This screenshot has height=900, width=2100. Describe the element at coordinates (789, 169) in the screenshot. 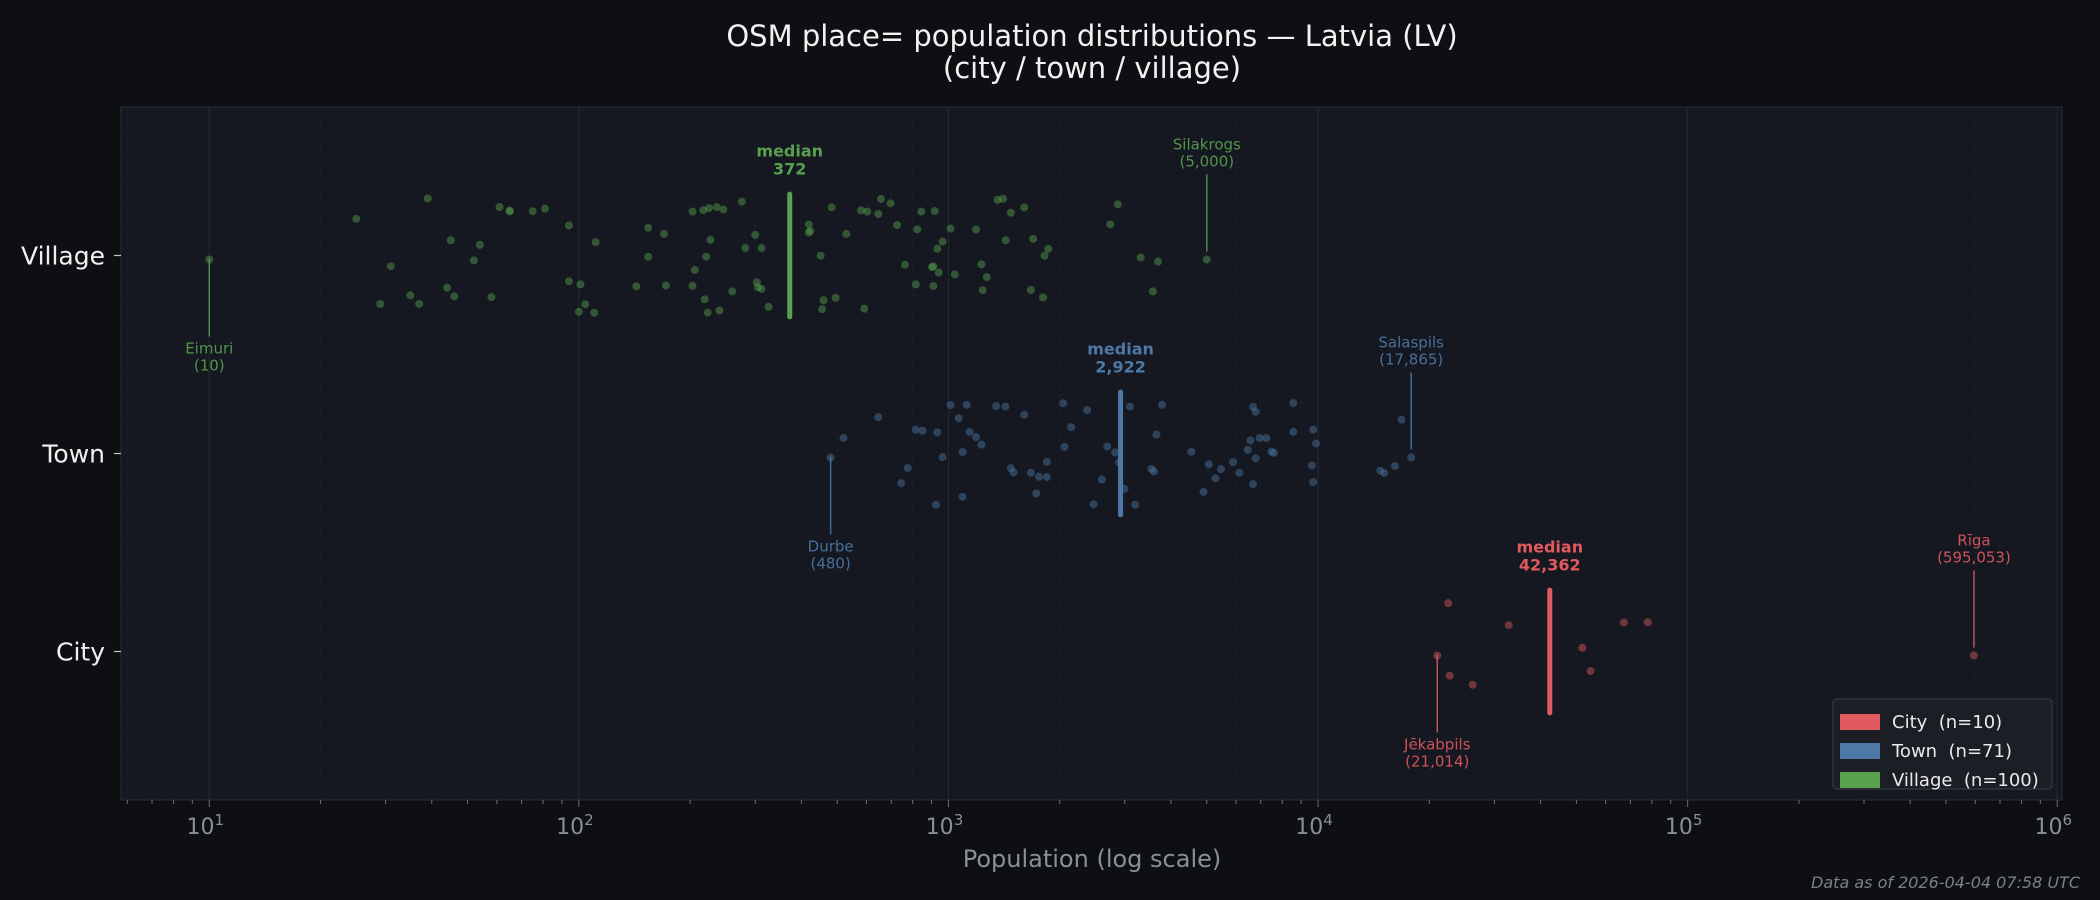

I see `median-value: 372` at that location.